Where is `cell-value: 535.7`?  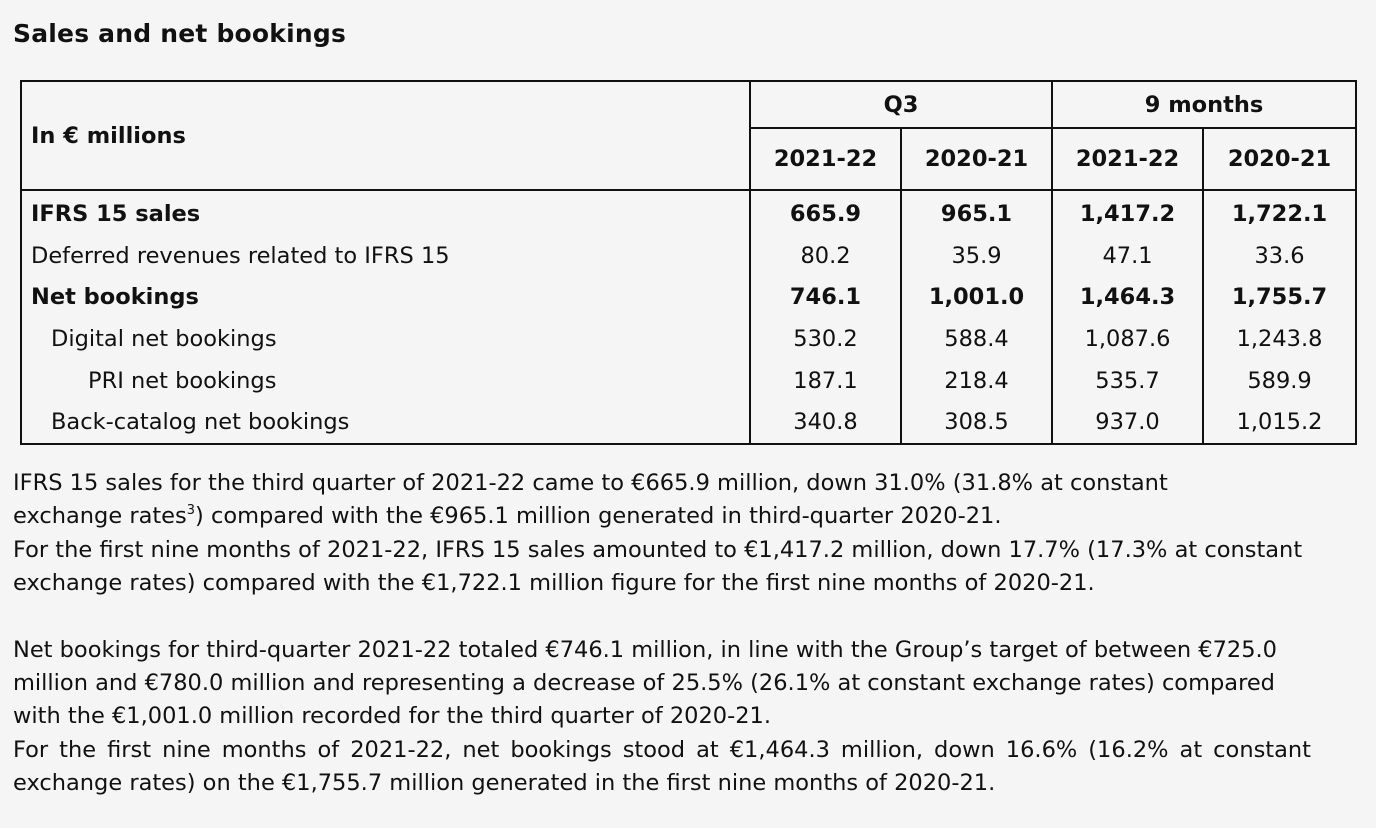 cell-value: 535.7 is located at coordinates (1128, 380).